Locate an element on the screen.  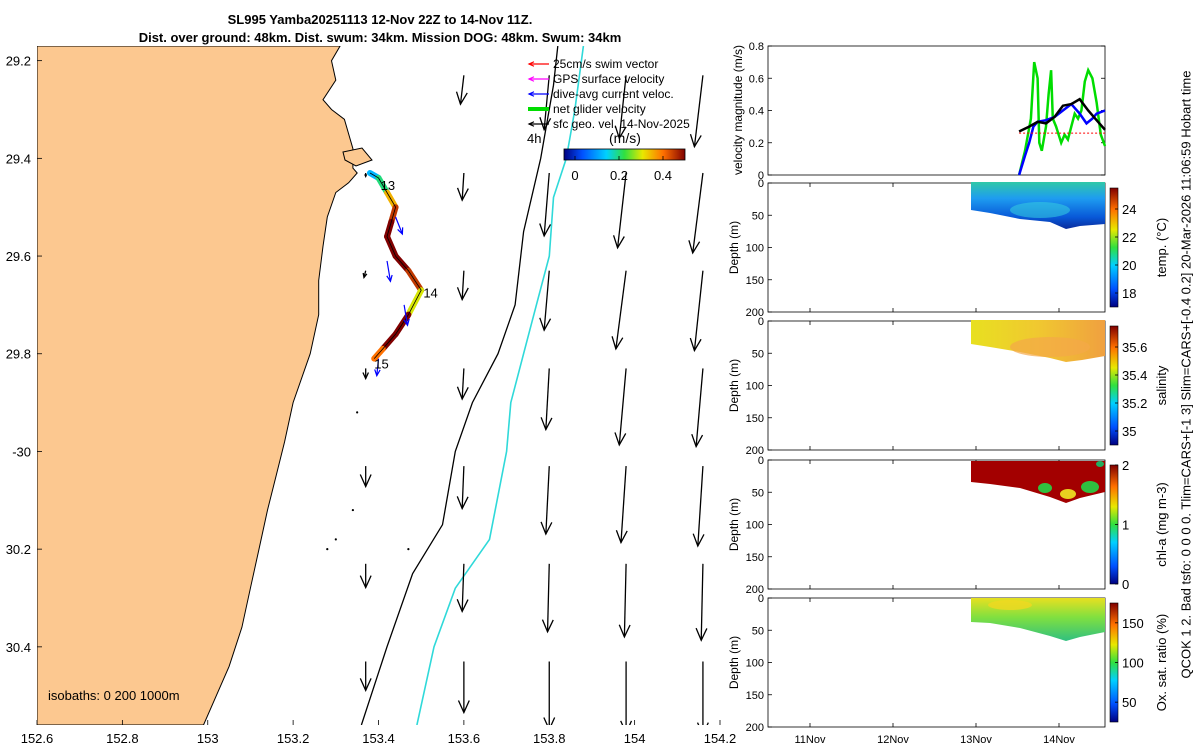
legend-item-0: 25cm/s swim vector is located at coordinates (592, 64).